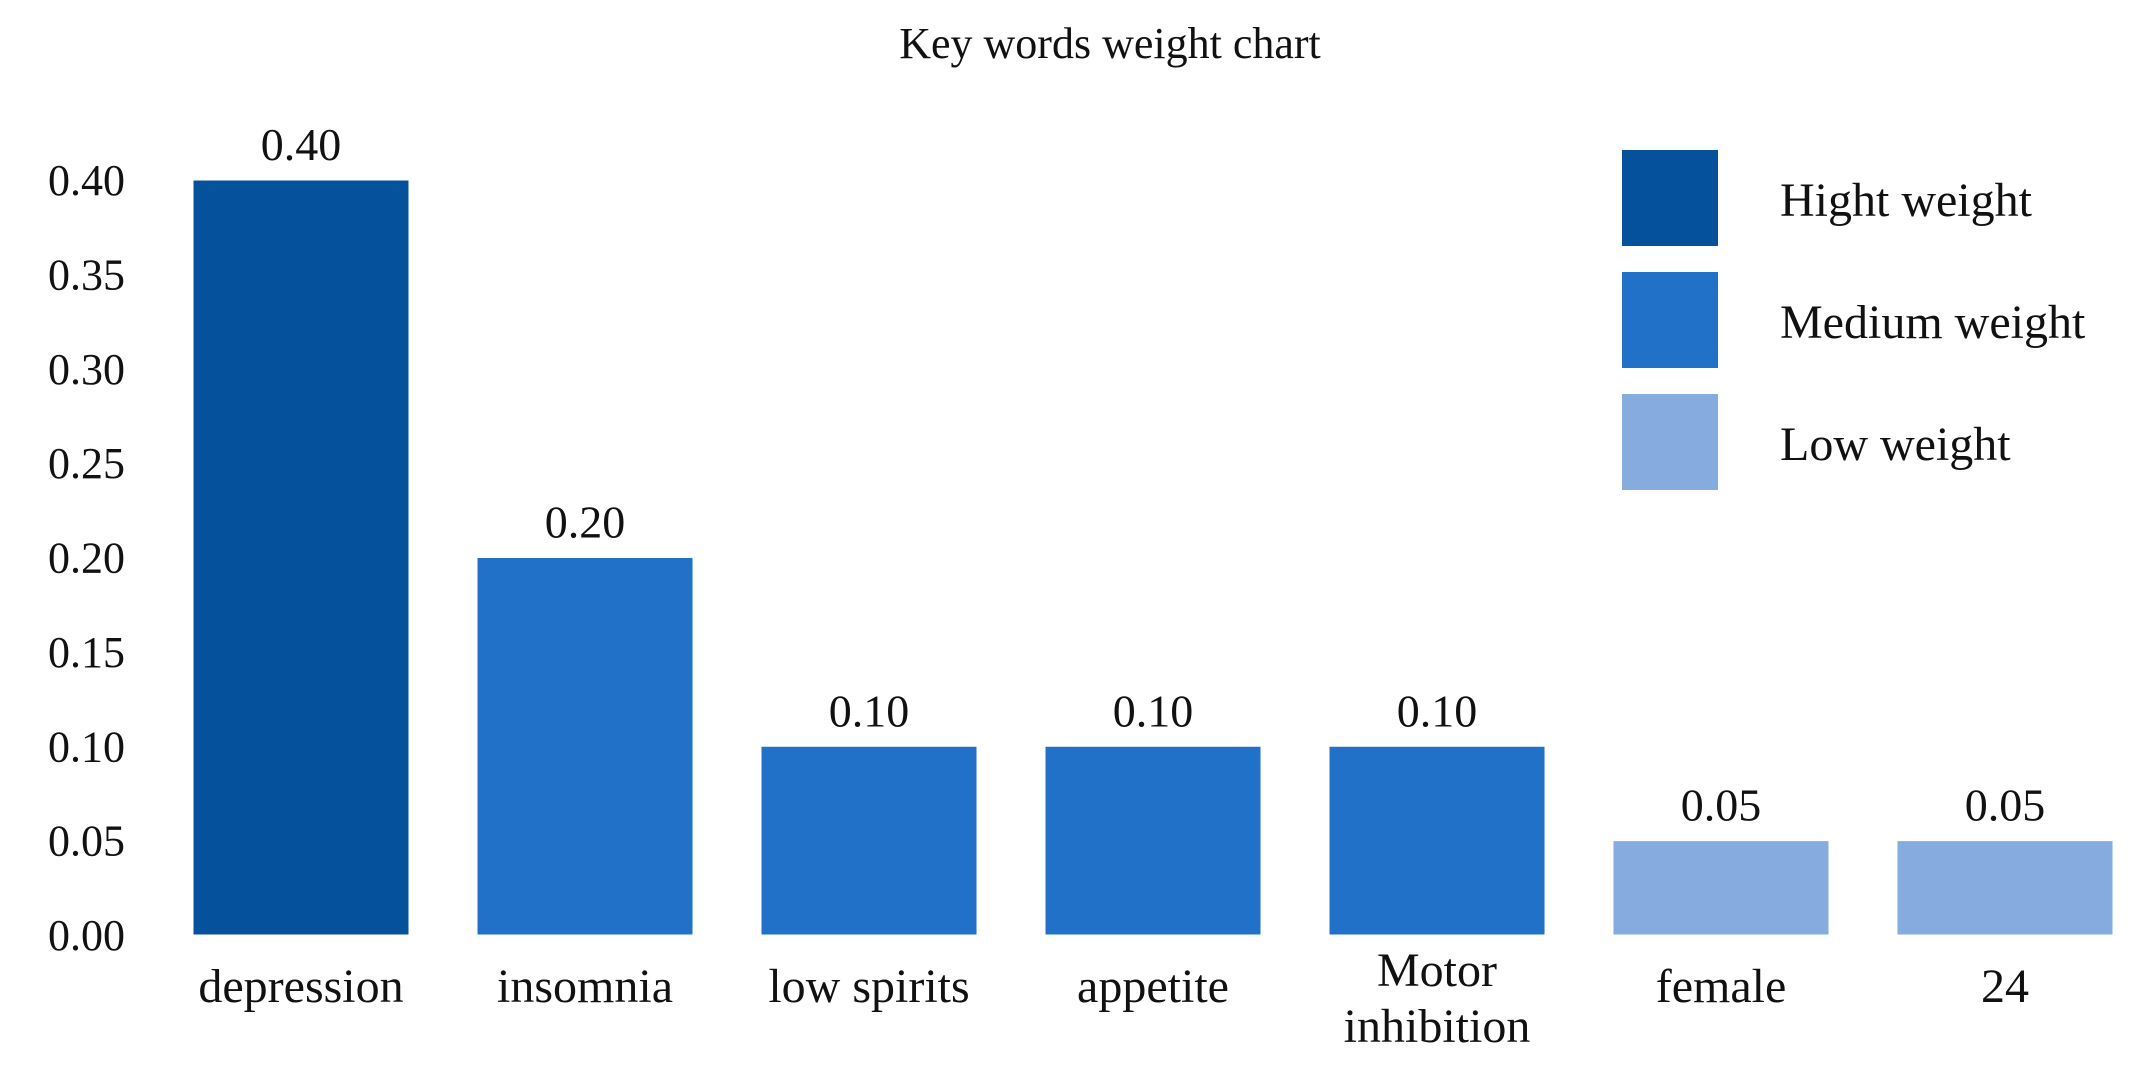  I want to click on y-tick-label: 0.30, so click(86, 369).